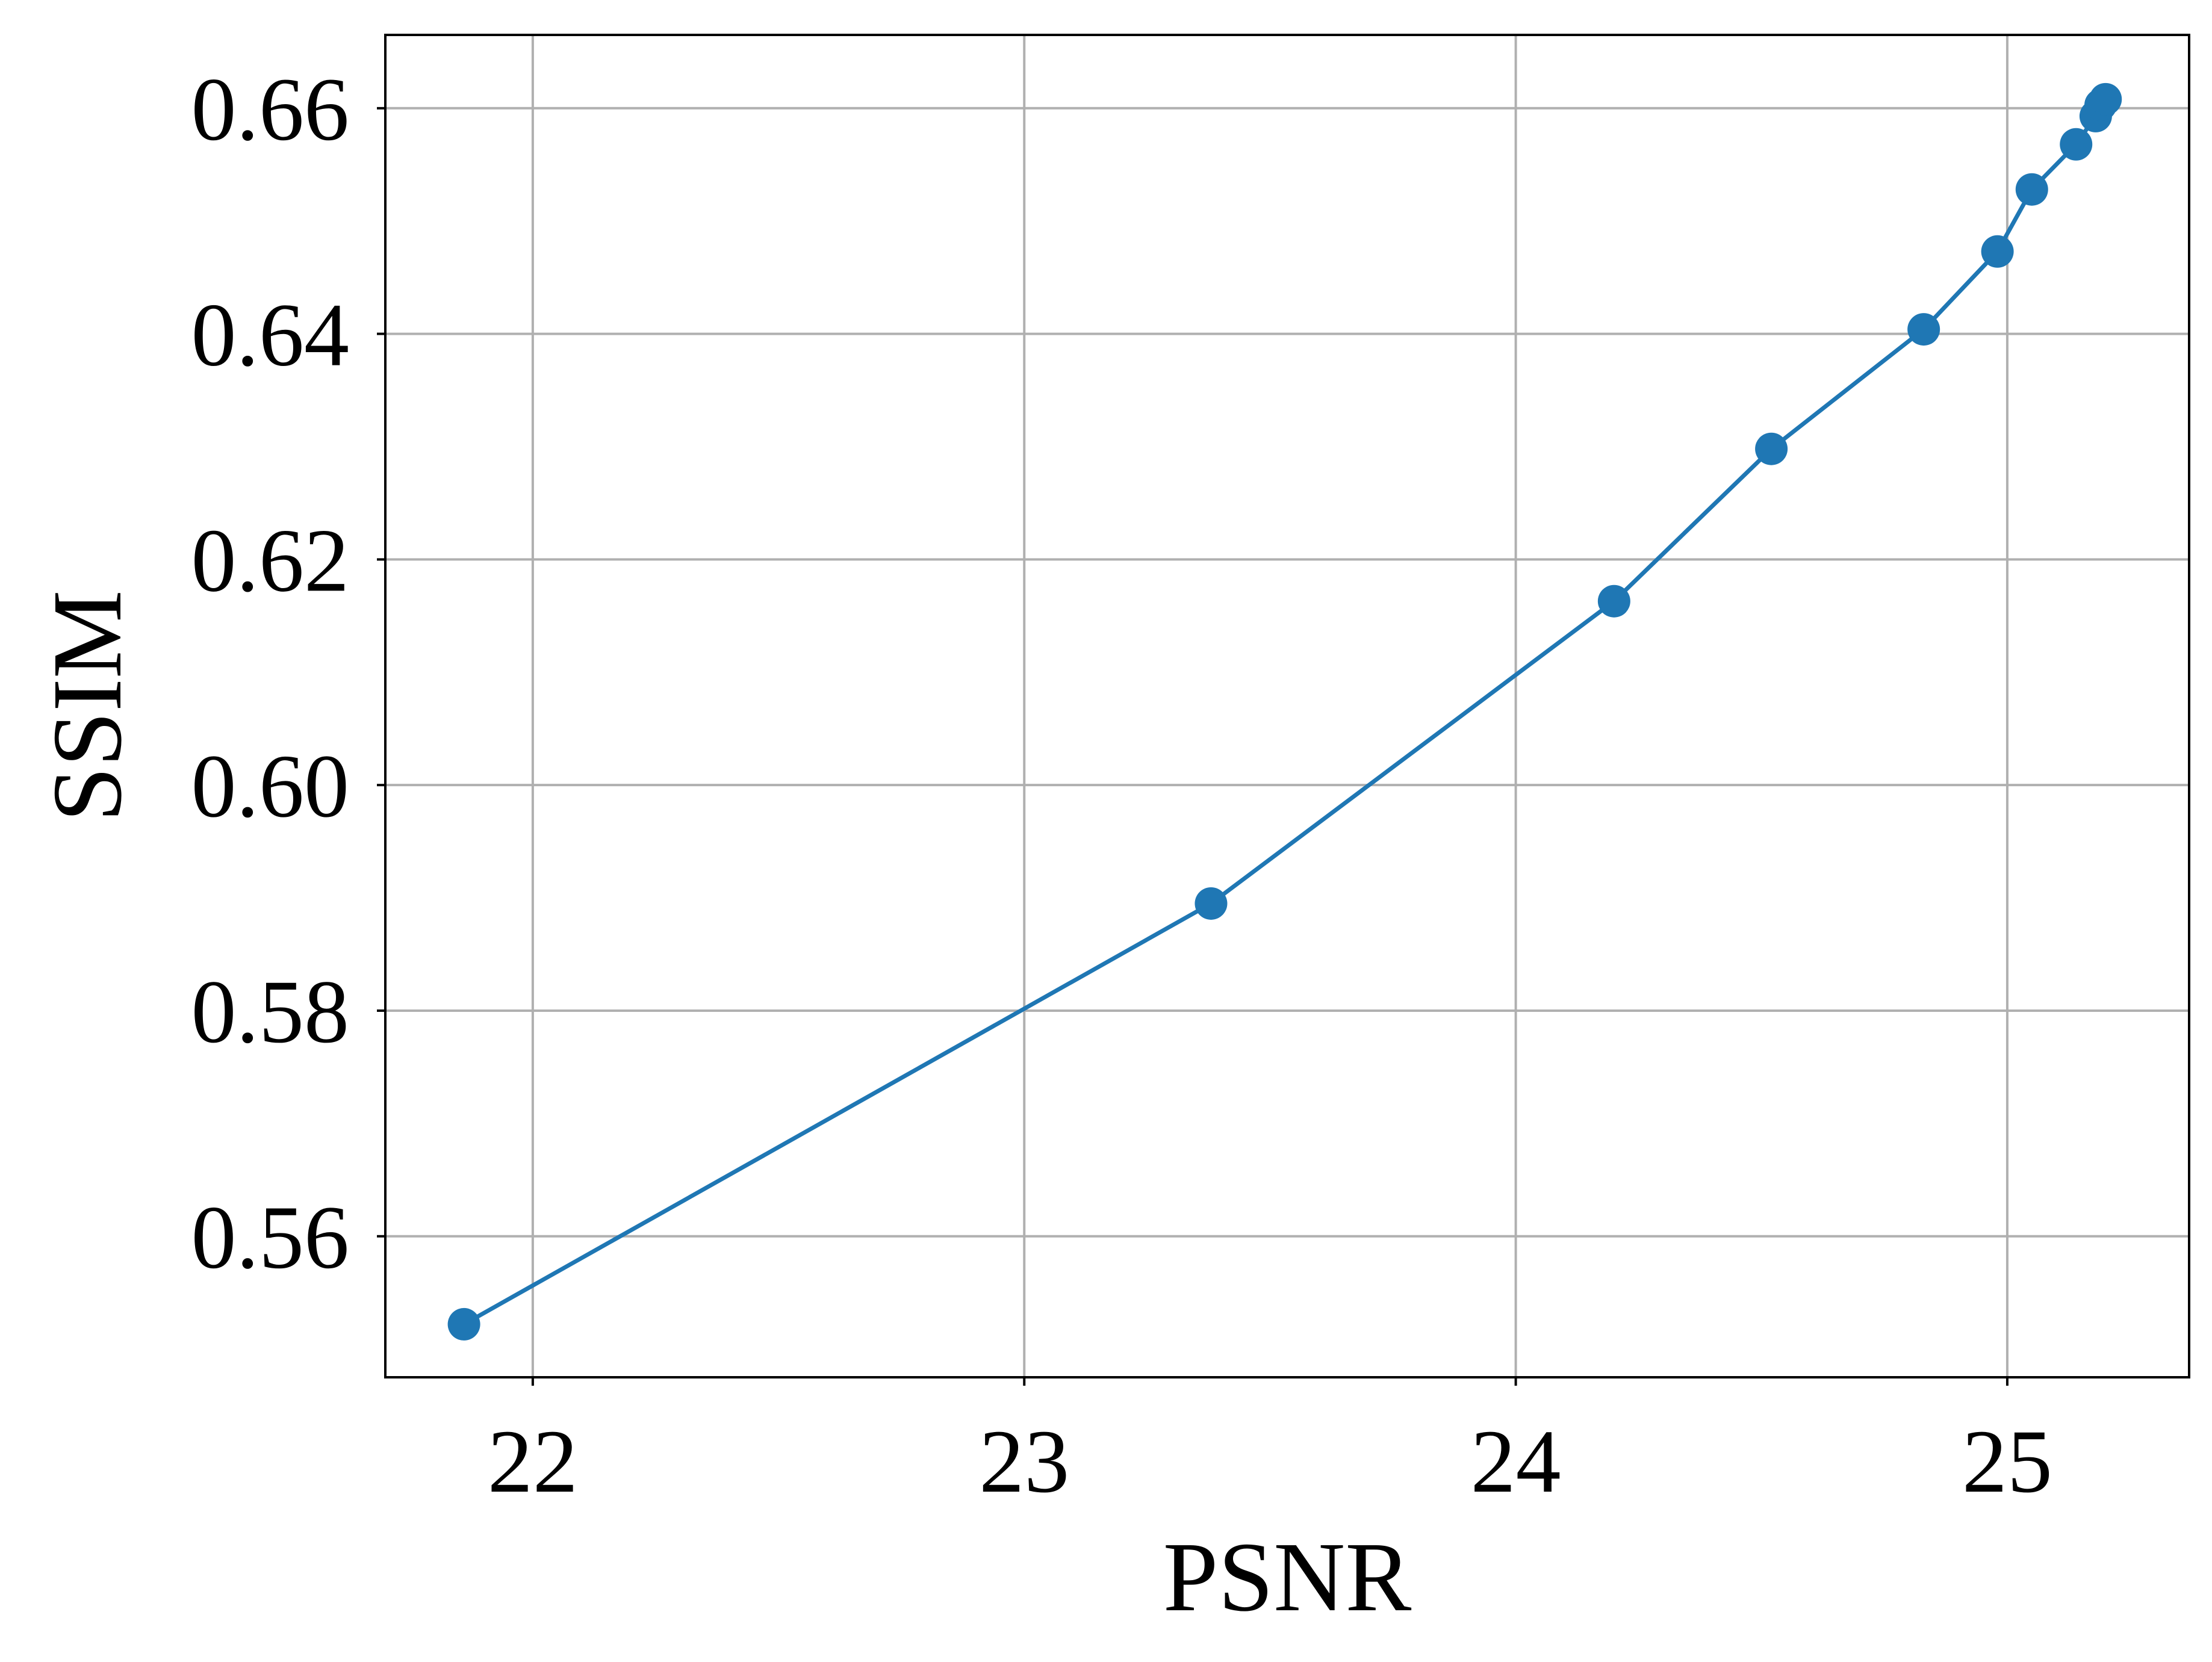 The width and height of the screenshot is (2212, 1662). Describe the element at coordinates (270, 560) in the screenshot. I see `y-tick-label: 0.62` at that location.